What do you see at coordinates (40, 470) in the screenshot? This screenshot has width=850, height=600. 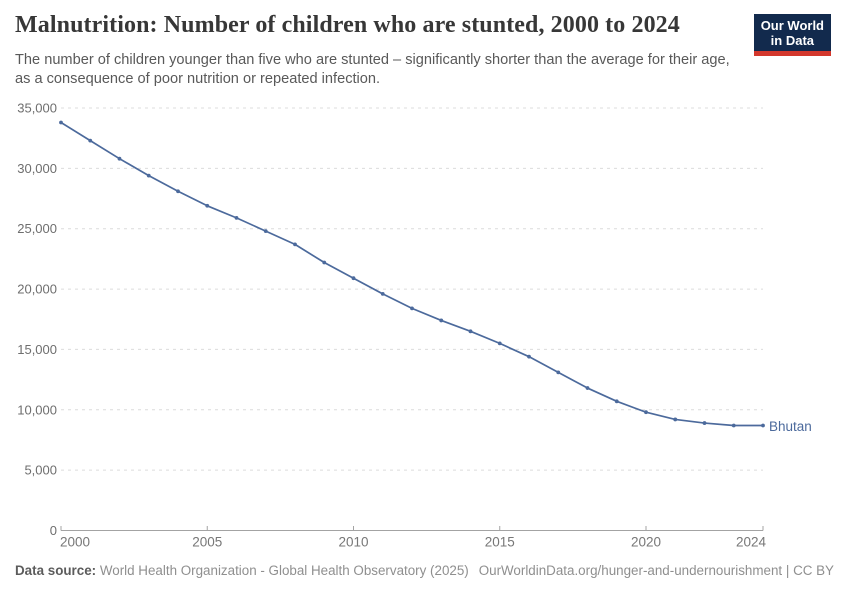 I see `y-tick-label: 5,000` at bounding box center [40, 470].